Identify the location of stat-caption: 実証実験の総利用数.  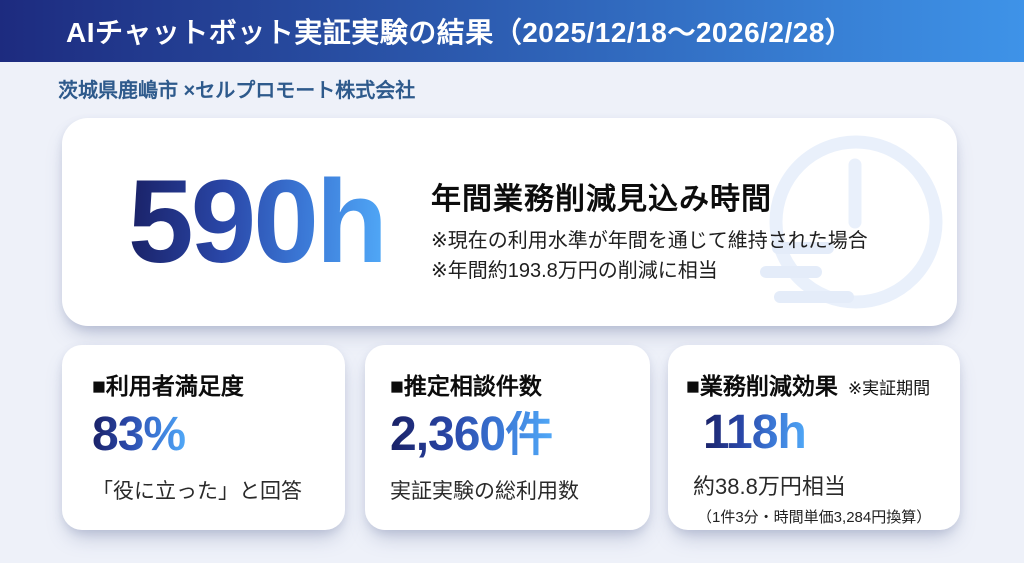
(484, 491).